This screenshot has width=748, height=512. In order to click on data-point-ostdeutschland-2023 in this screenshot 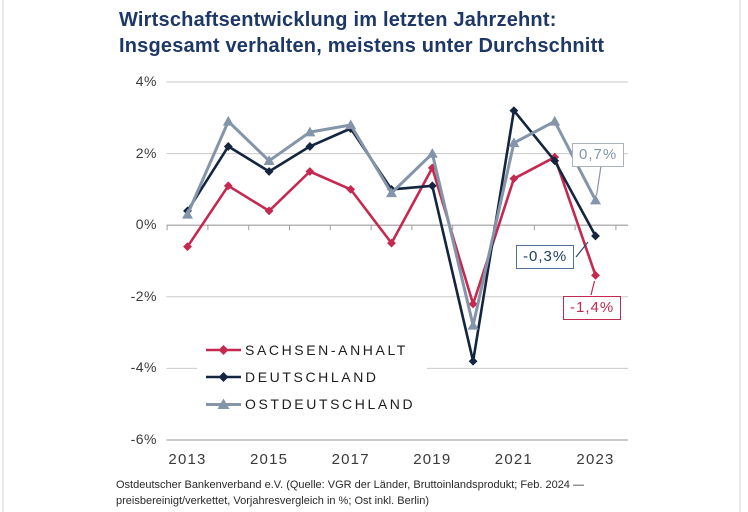, I will do `click(595, 199)`.